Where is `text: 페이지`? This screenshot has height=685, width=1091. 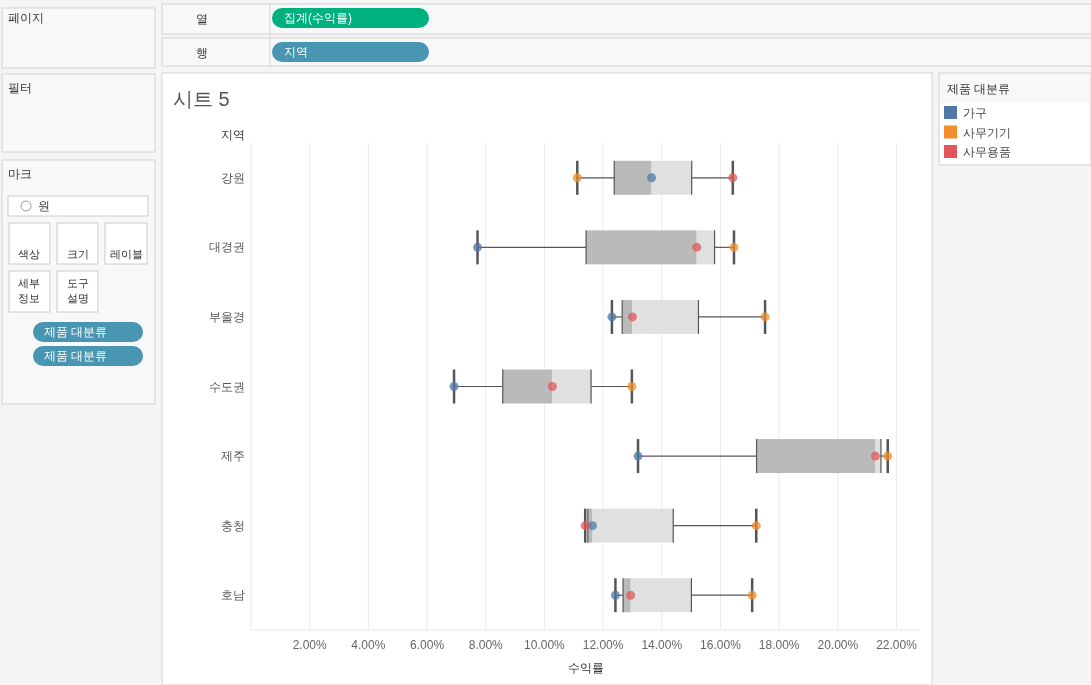 text: 페이지 is located at coordinates (26, 18).